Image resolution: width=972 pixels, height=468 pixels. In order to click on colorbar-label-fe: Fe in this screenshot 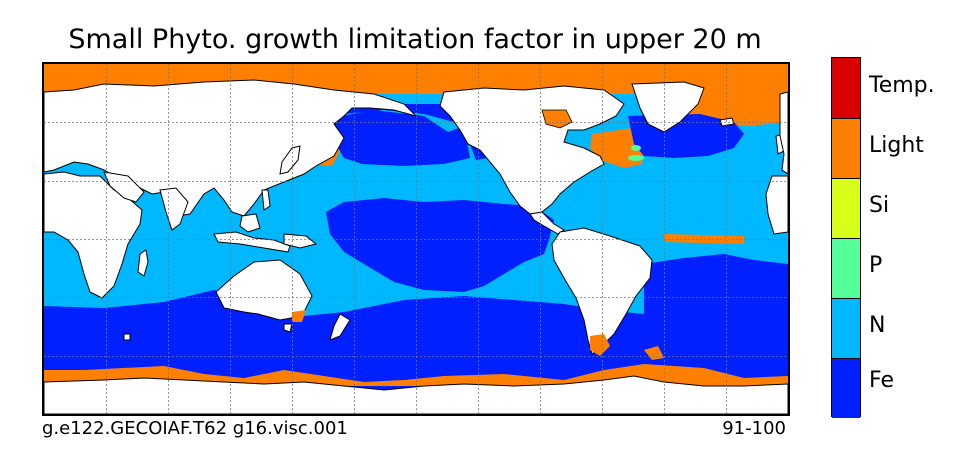, I will do `click(881, 381)`.